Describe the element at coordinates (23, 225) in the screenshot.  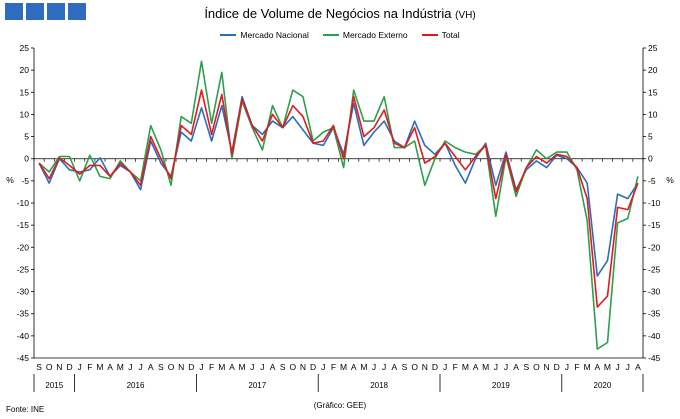
I see `y-tick-label-left: -15` at that location.